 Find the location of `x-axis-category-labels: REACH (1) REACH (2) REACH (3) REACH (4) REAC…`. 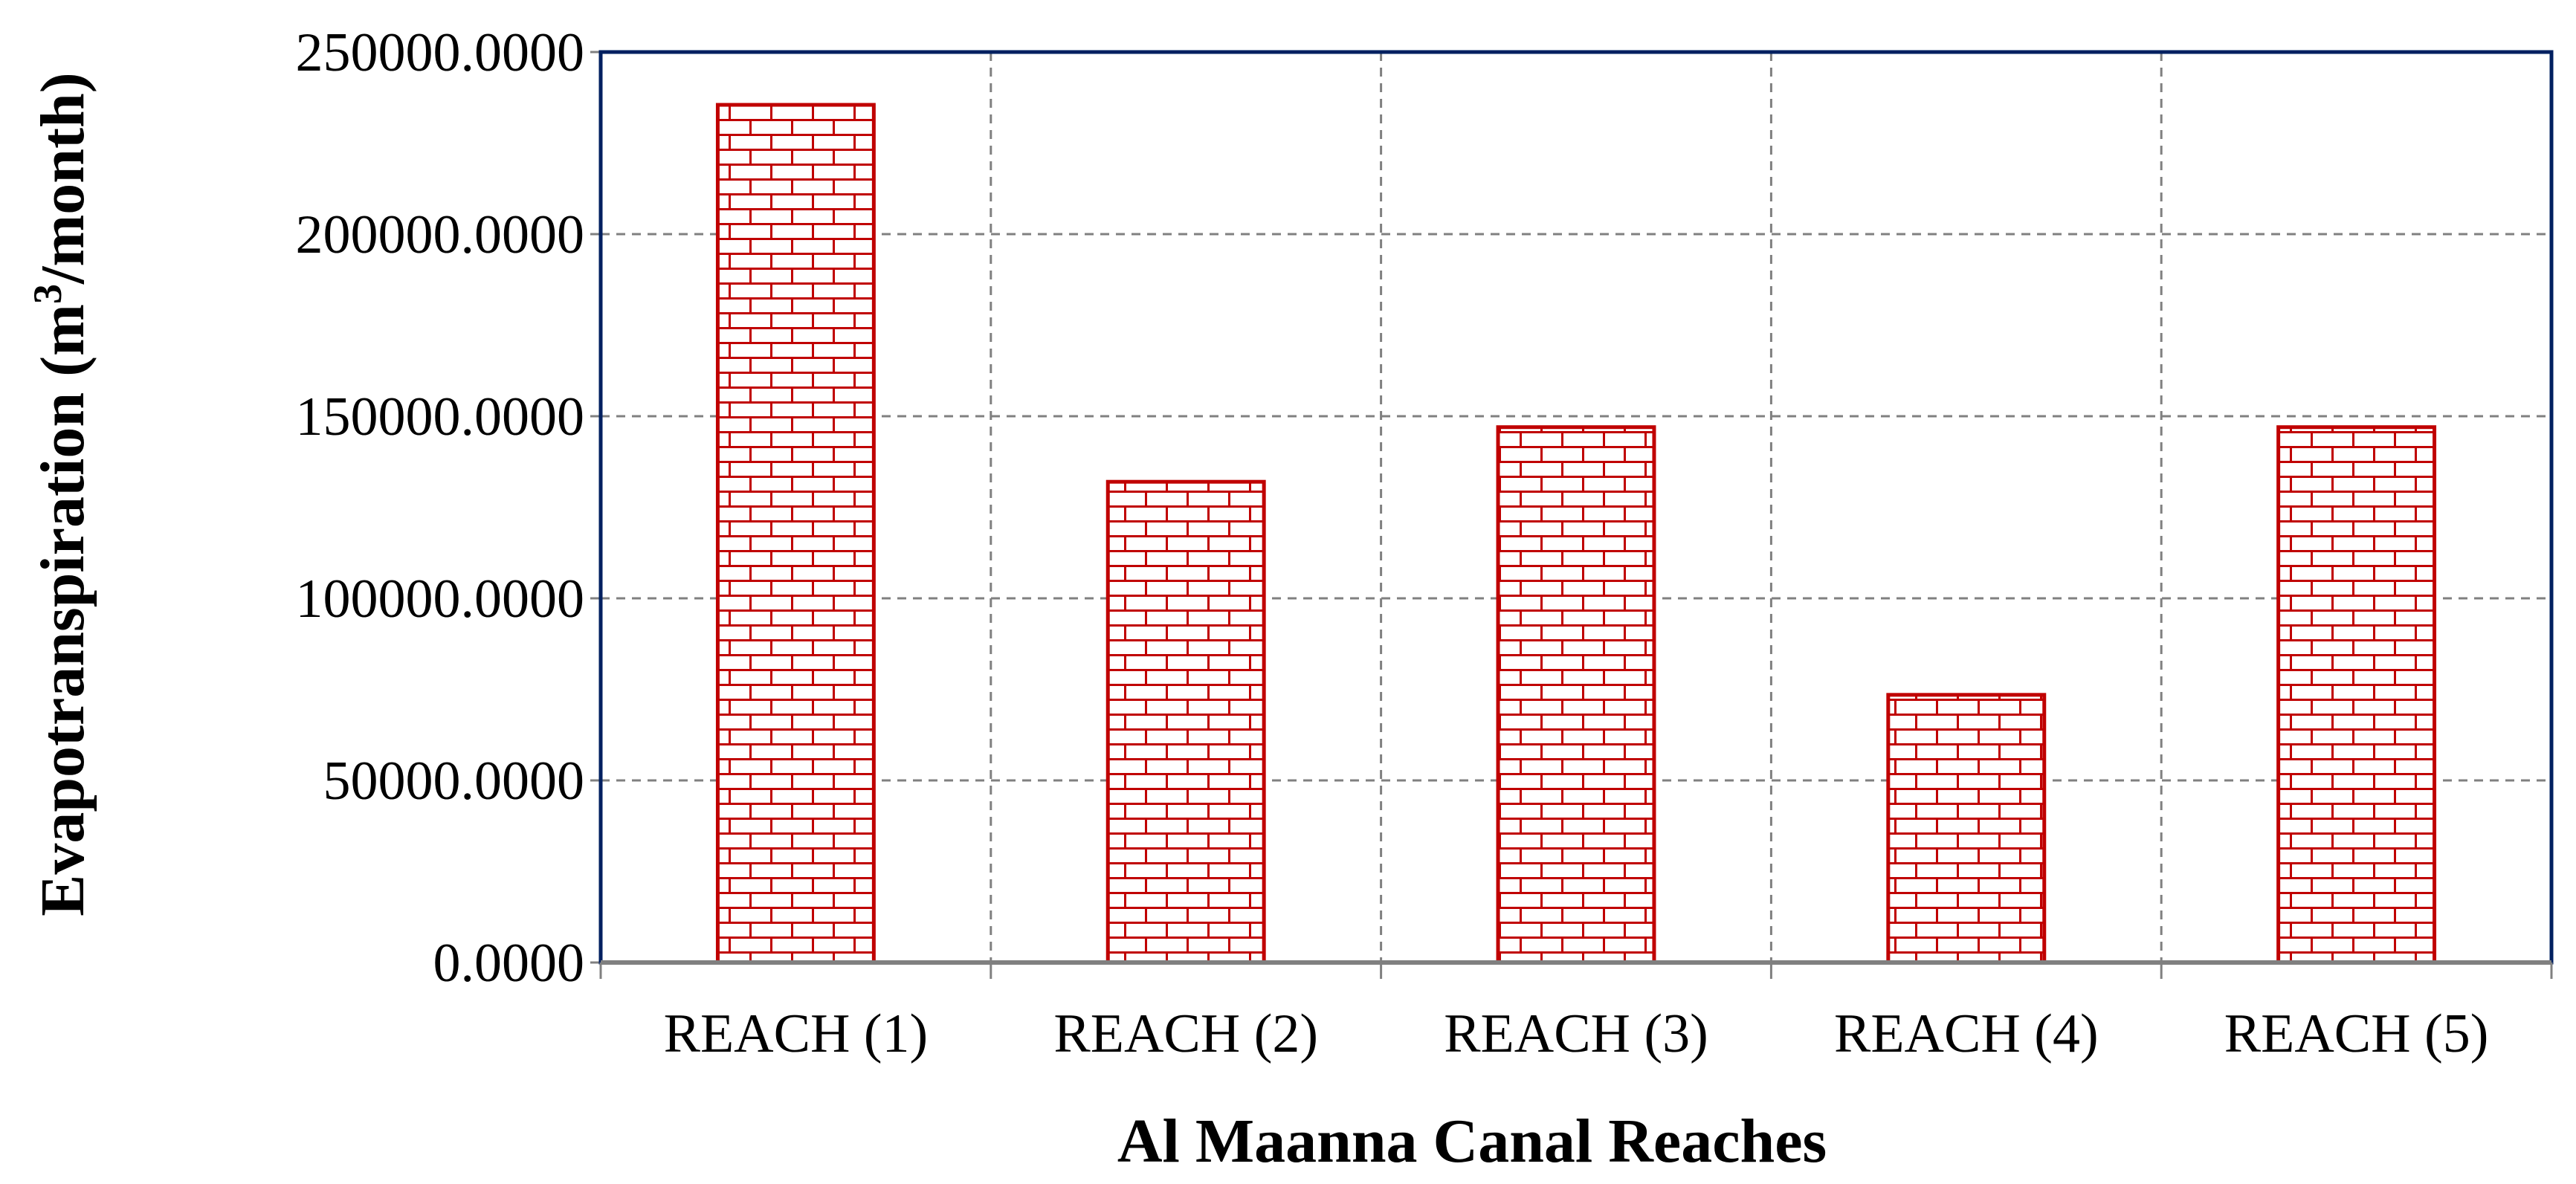

x-axis-category-labels: REACH (1) REACH (2) REACH (3) REACH (4) REAC… is located at coordinates (1576, 1033).